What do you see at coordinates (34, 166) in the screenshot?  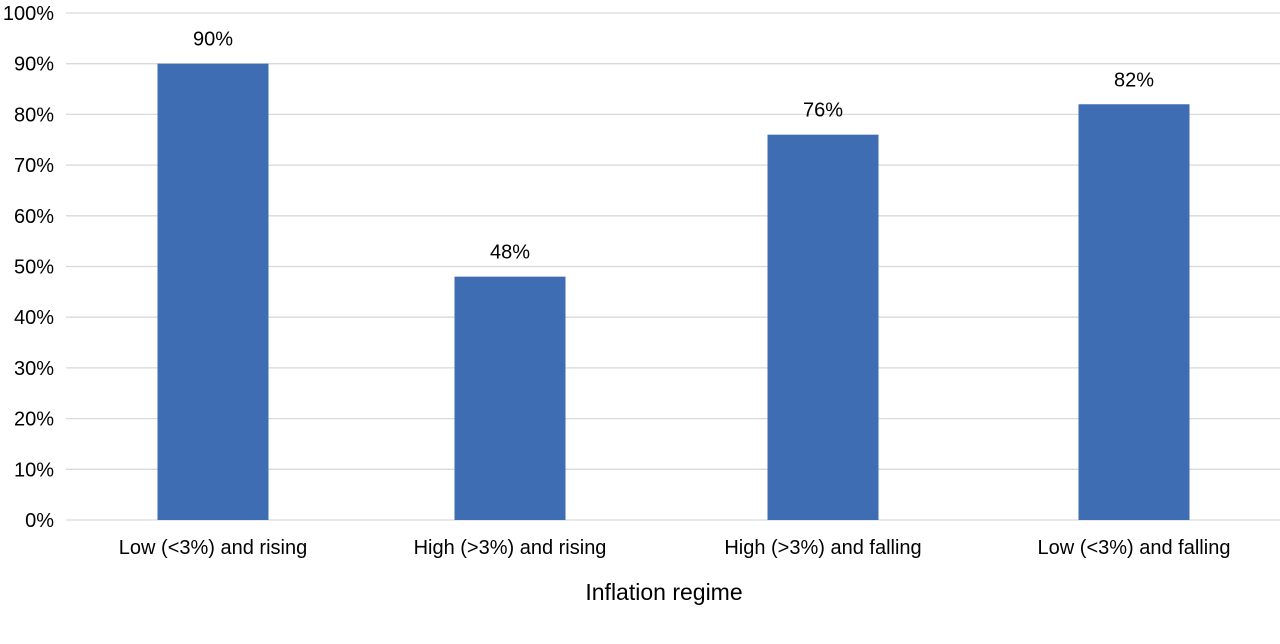 I see `y-tick-label: 70%` at bounding box center [34, 166].